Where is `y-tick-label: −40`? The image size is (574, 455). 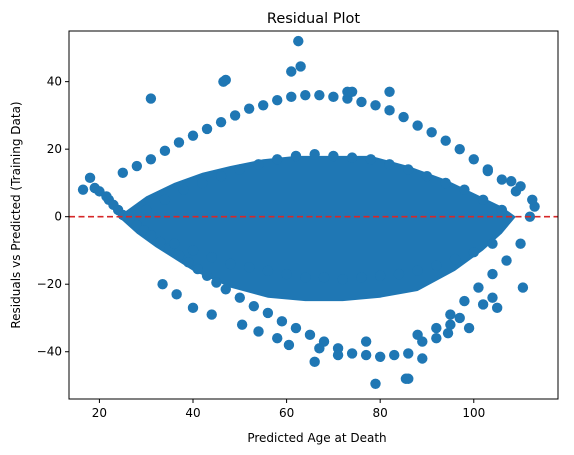 y-tick-label: −40 is located at coordinates (49, 352).